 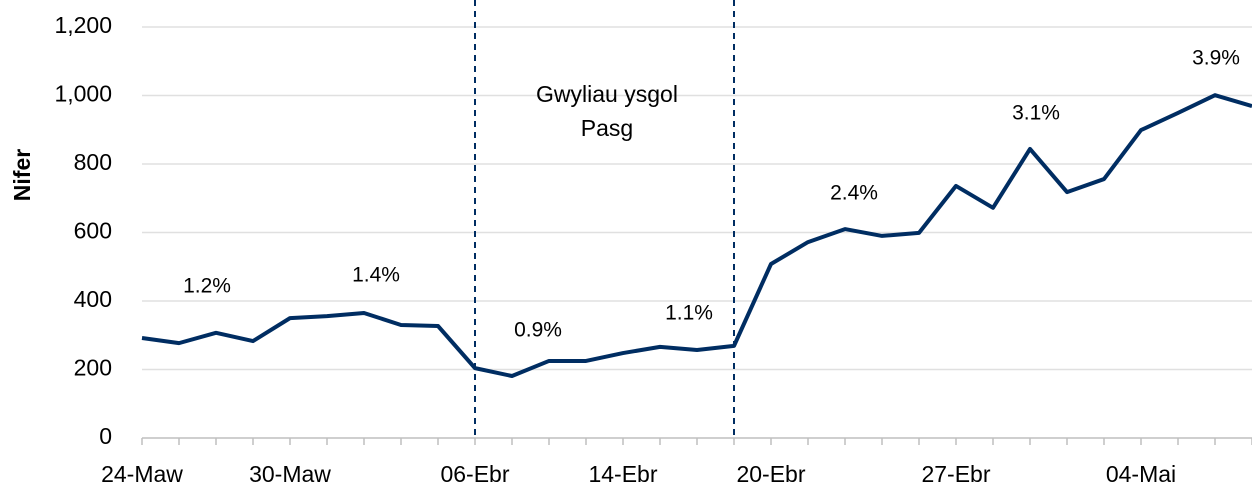 What do you see at coordinates (607, 94) in the screenshot?
I see `period-label: Gwyliau ysgol` at bounding box center [607, 94].